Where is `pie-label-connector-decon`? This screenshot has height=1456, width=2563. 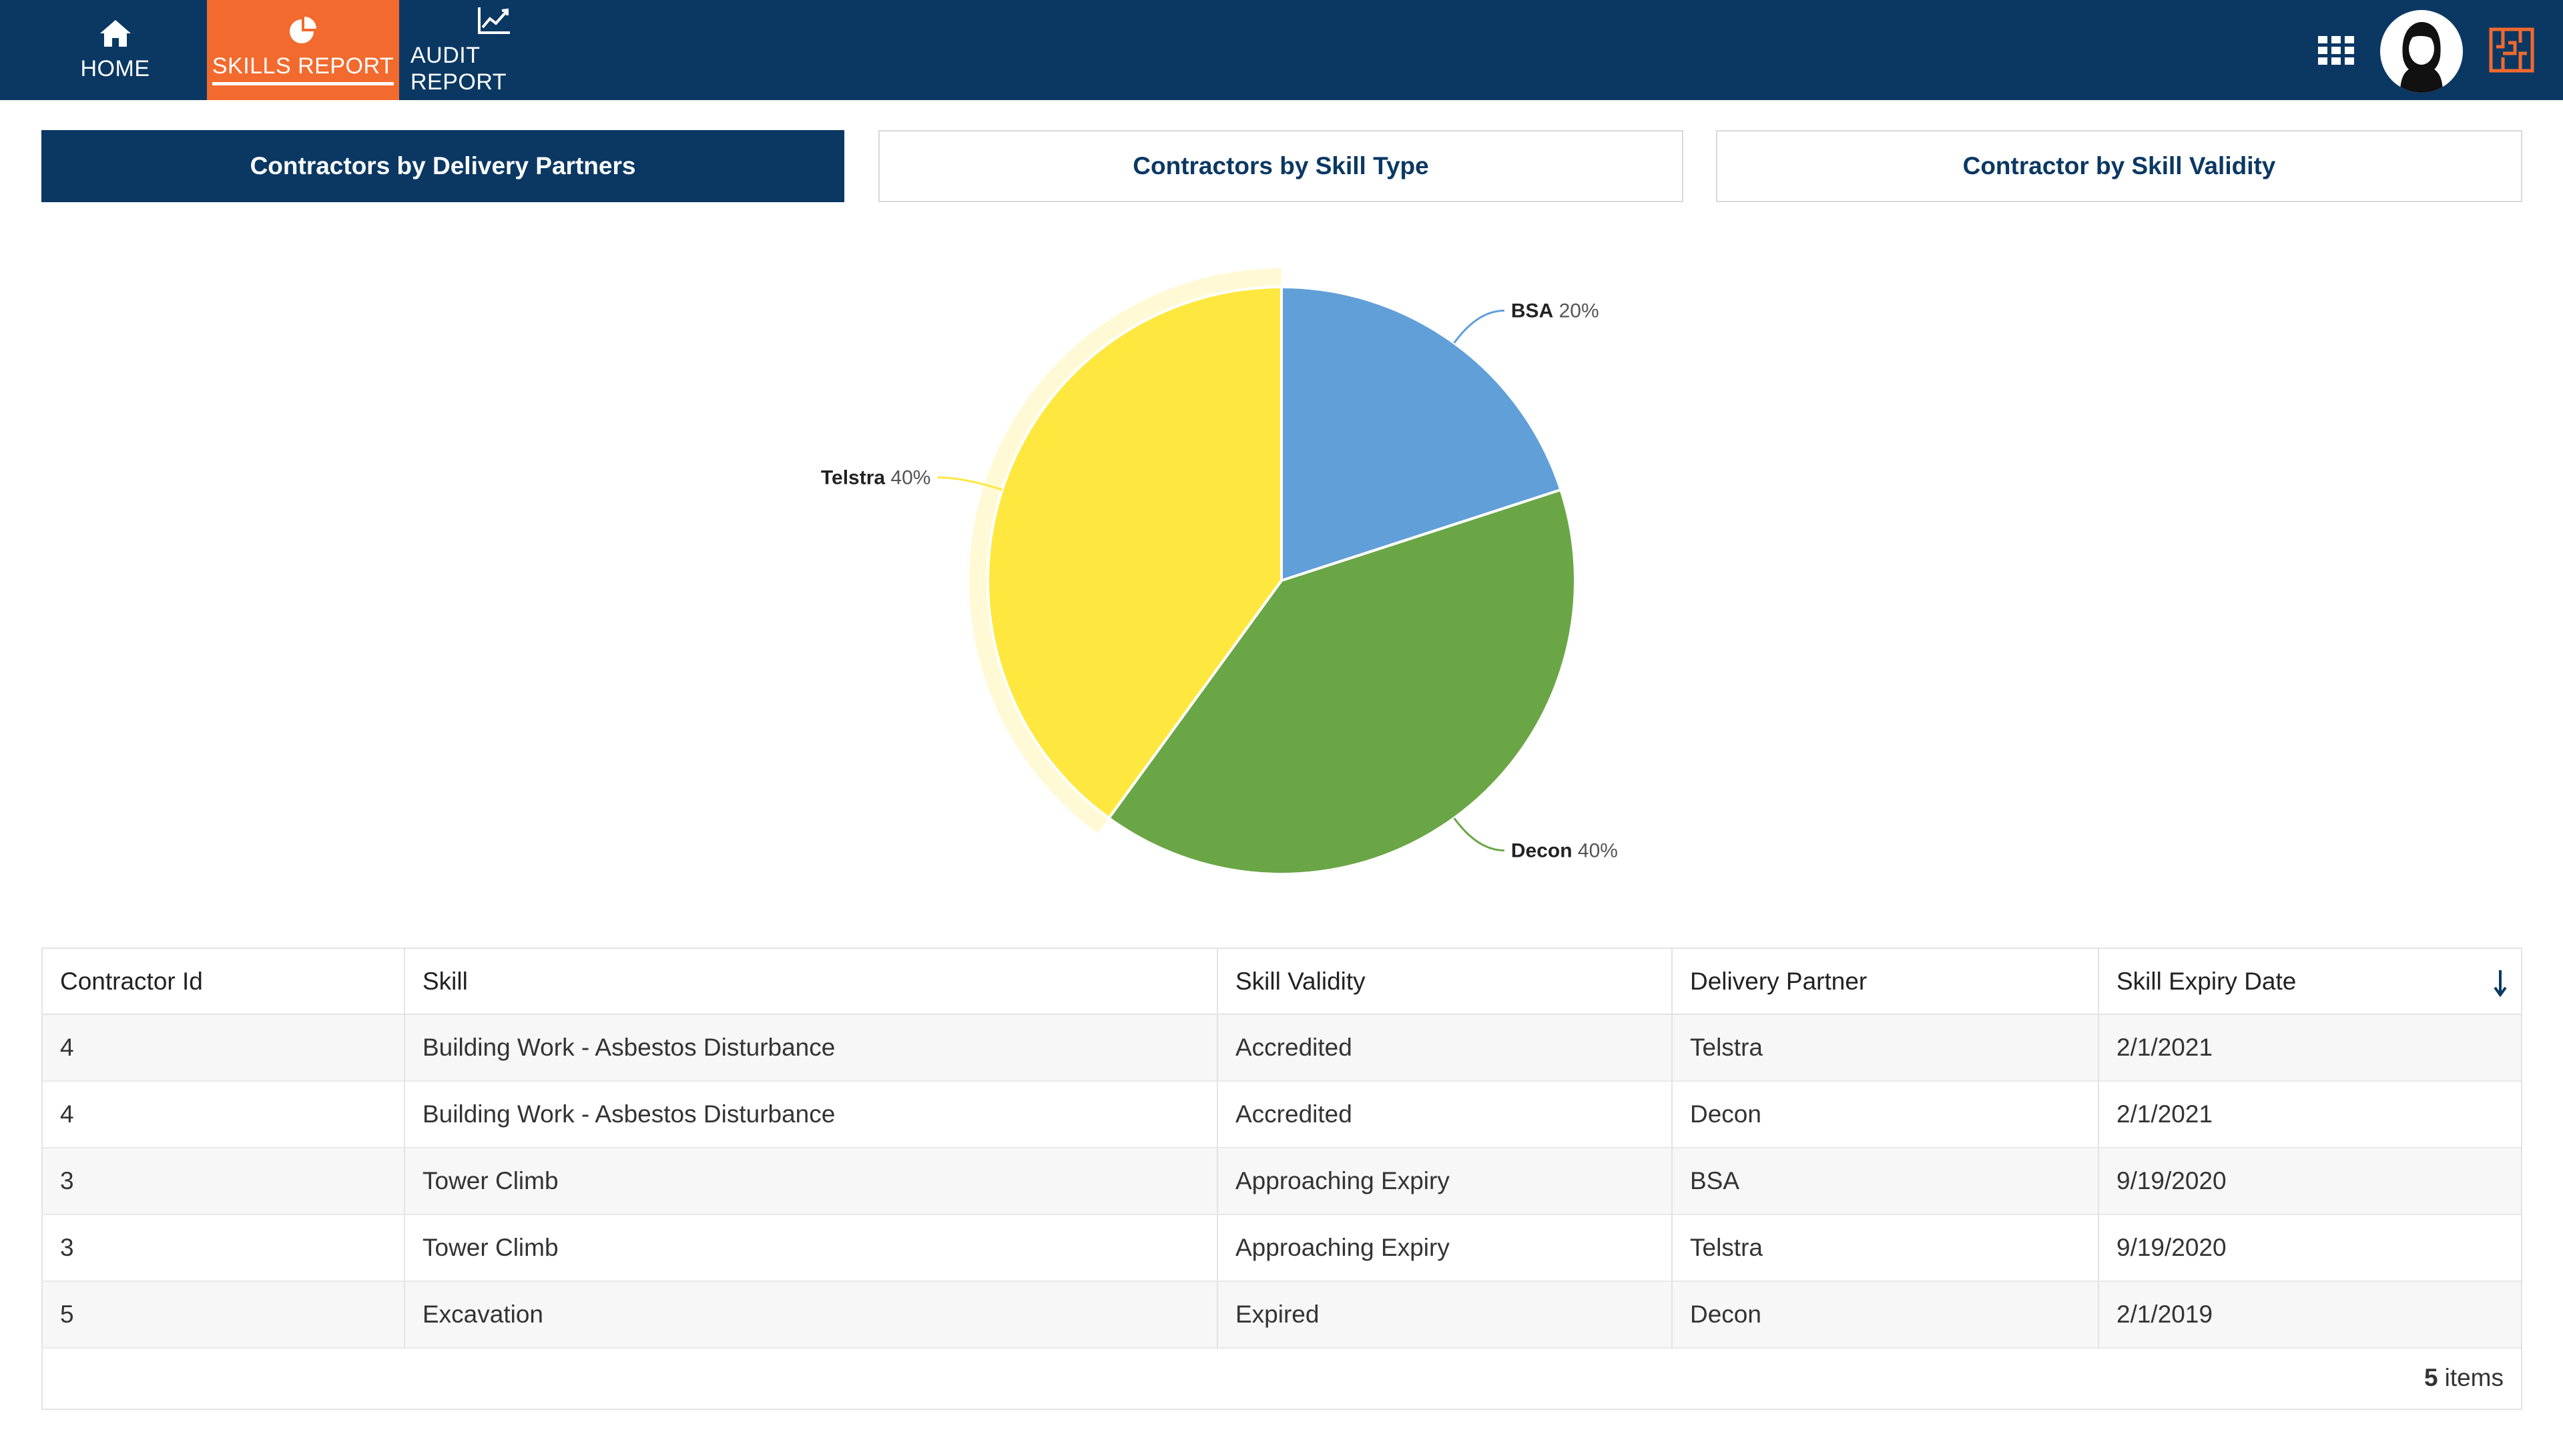
pie-label-connector-decon is located at coordinates (1478, 834).